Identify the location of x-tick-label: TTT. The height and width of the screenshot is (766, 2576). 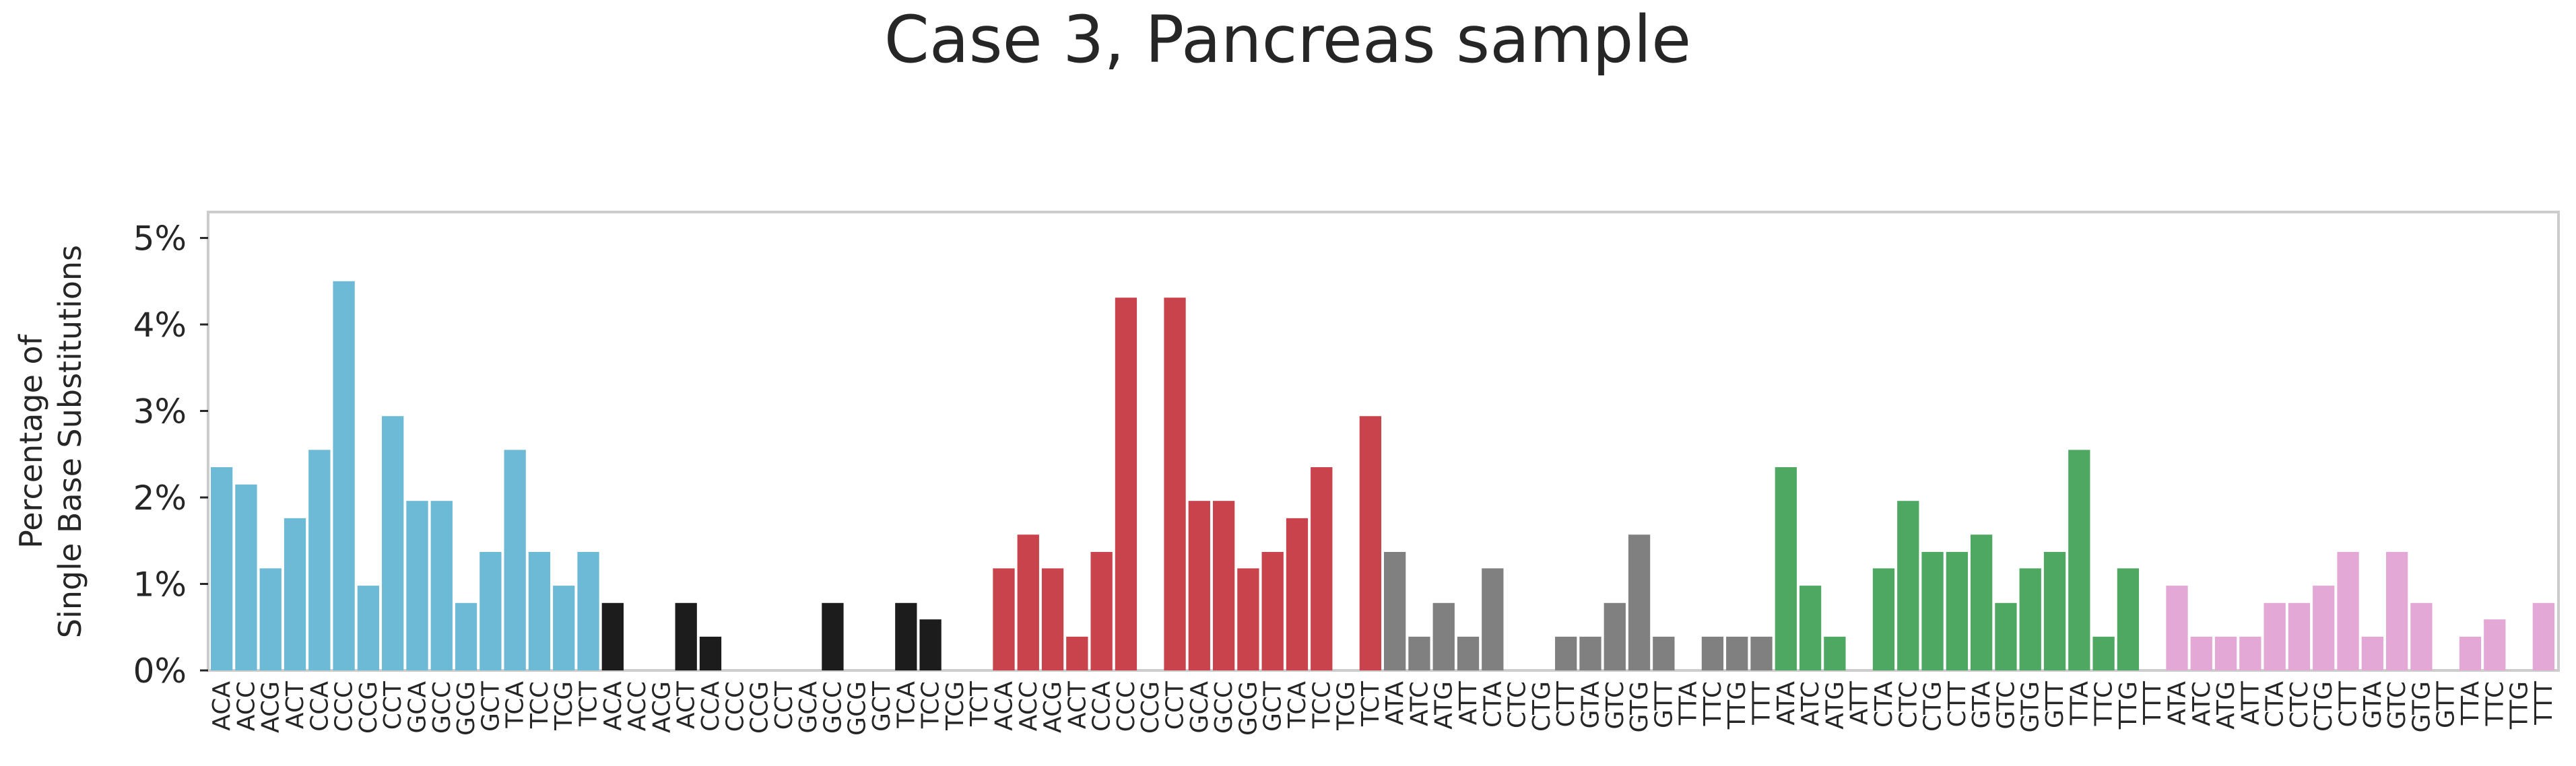
(1762, 703).